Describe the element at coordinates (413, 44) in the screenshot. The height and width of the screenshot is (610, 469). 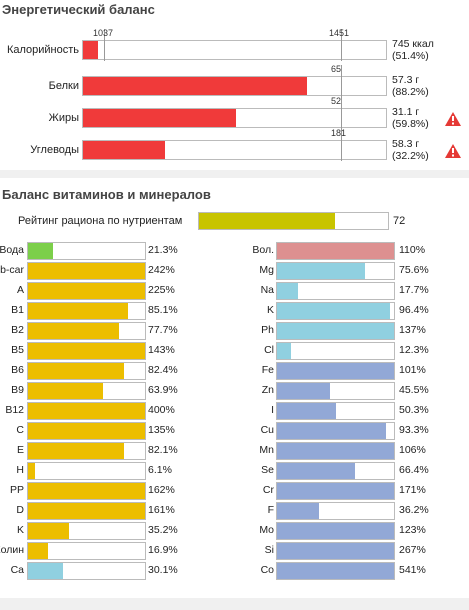
I see `energy-amount: 745 ккал` at that location.